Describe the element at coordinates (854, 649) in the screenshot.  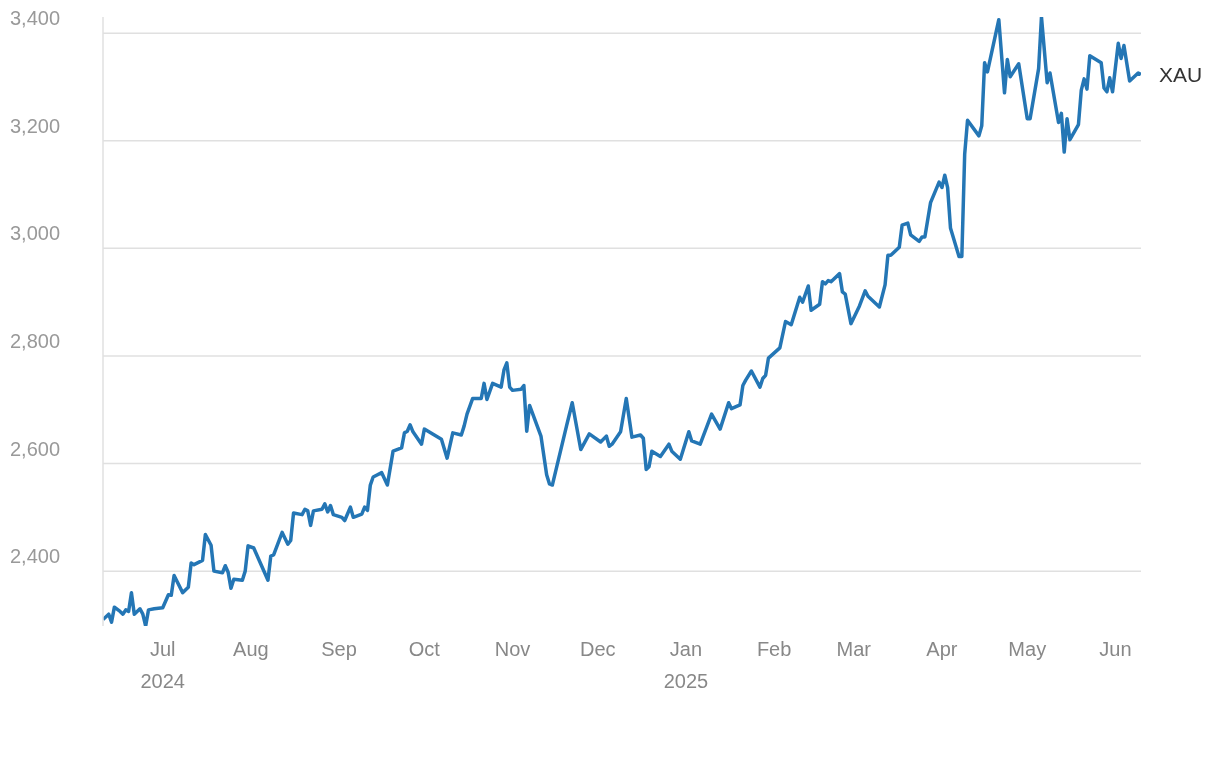
I see `x-tick-label: Mar` at that location.